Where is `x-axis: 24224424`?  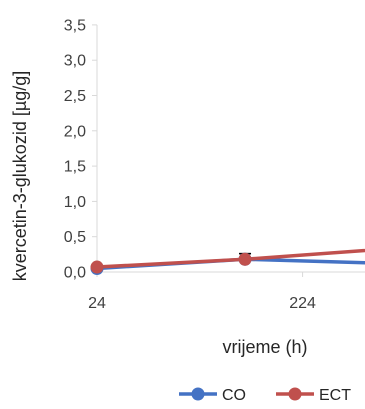
x-axis: 24224424 is located at coordinates (226, 291).